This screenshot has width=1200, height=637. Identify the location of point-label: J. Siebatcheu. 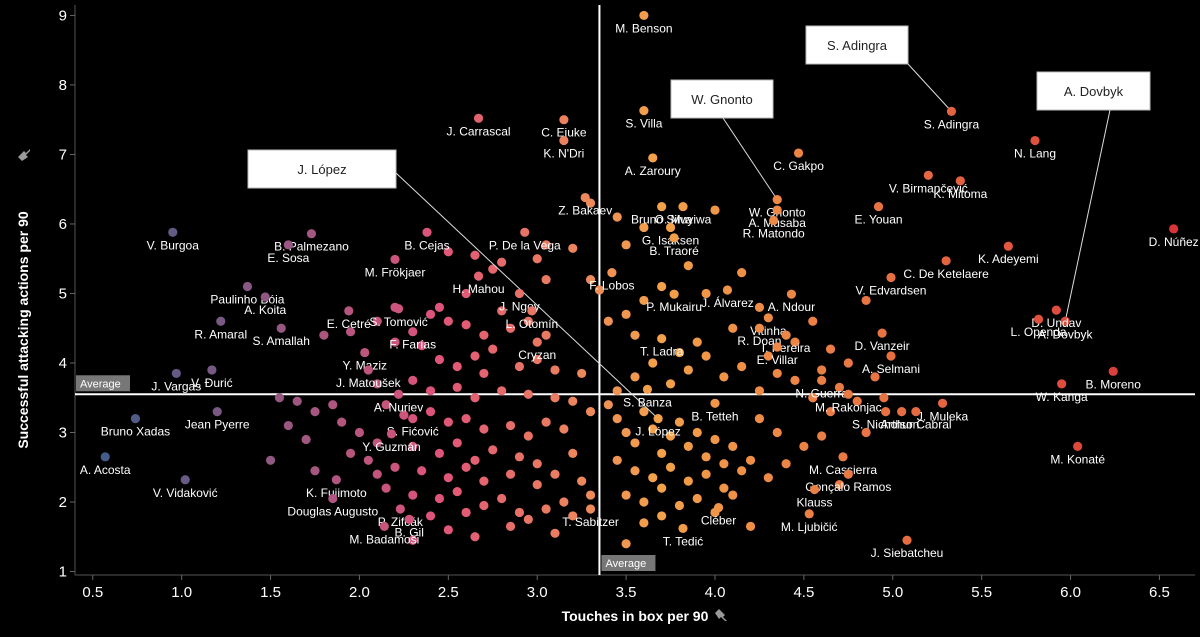
(907, 553).